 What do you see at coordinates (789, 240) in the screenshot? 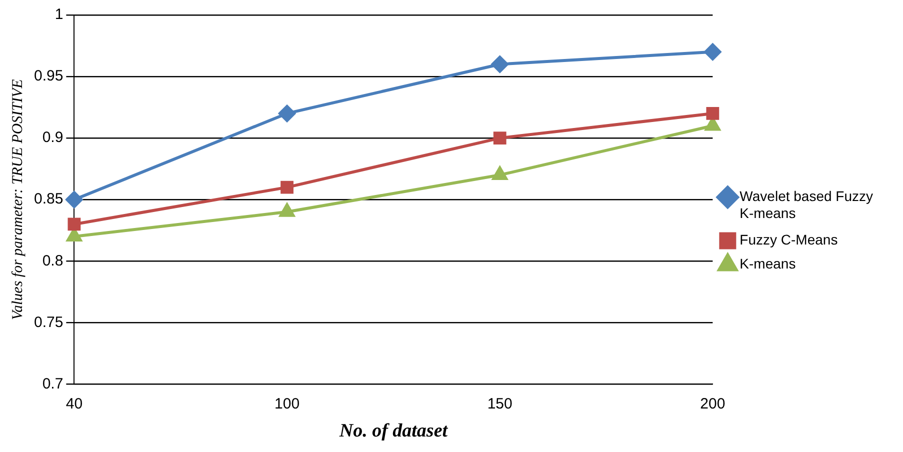
I see `legend-label: Fuzzy C-Means` at bounding box center [789, 240].